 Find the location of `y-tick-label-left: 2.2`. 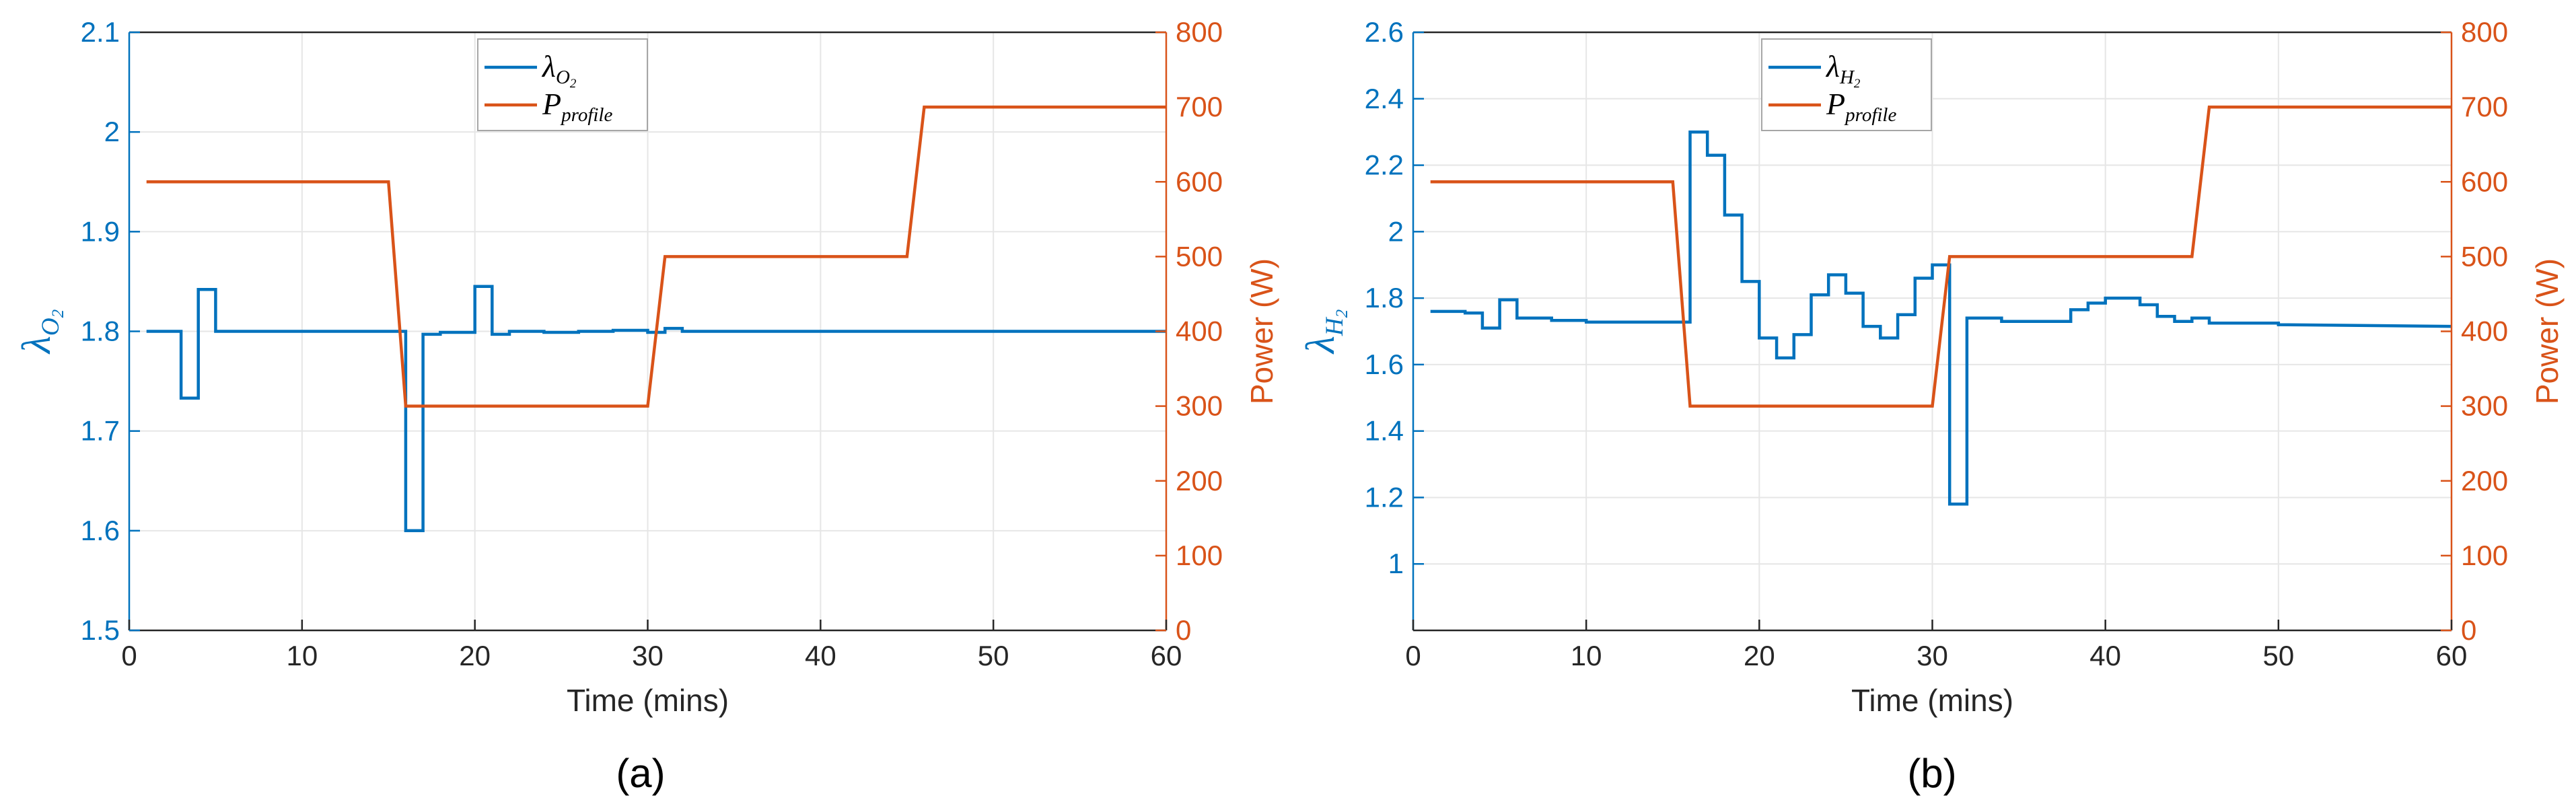

y-tick-label-left: 2.2 is located at coordinates (1384, 165).